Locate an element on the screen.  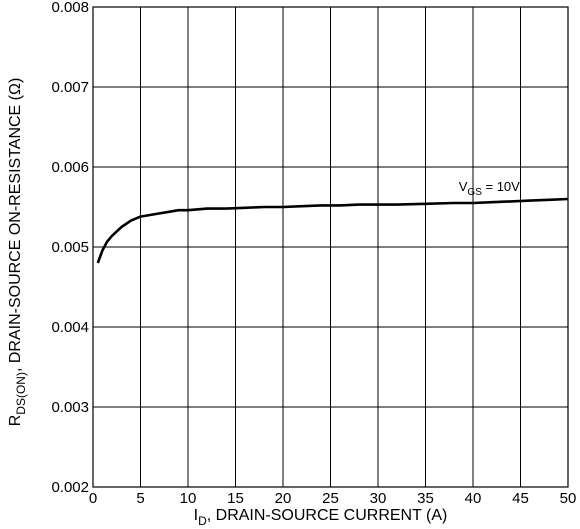
vgs-annotation: VGS = 10V is located at coordinates (489, 188).